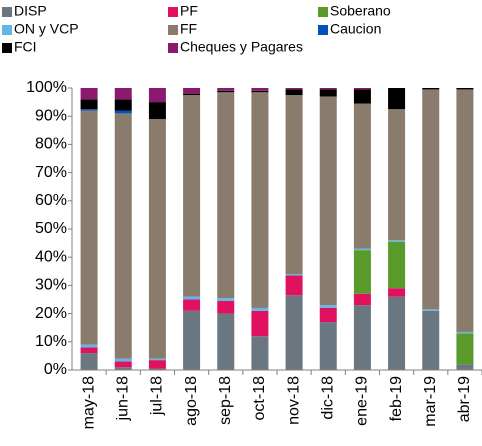 This screenshot has height=446, width=482. Describe the element at coordinates (259, 398) in the screenshot. I see `x-tick-label: oct-18` at that location.